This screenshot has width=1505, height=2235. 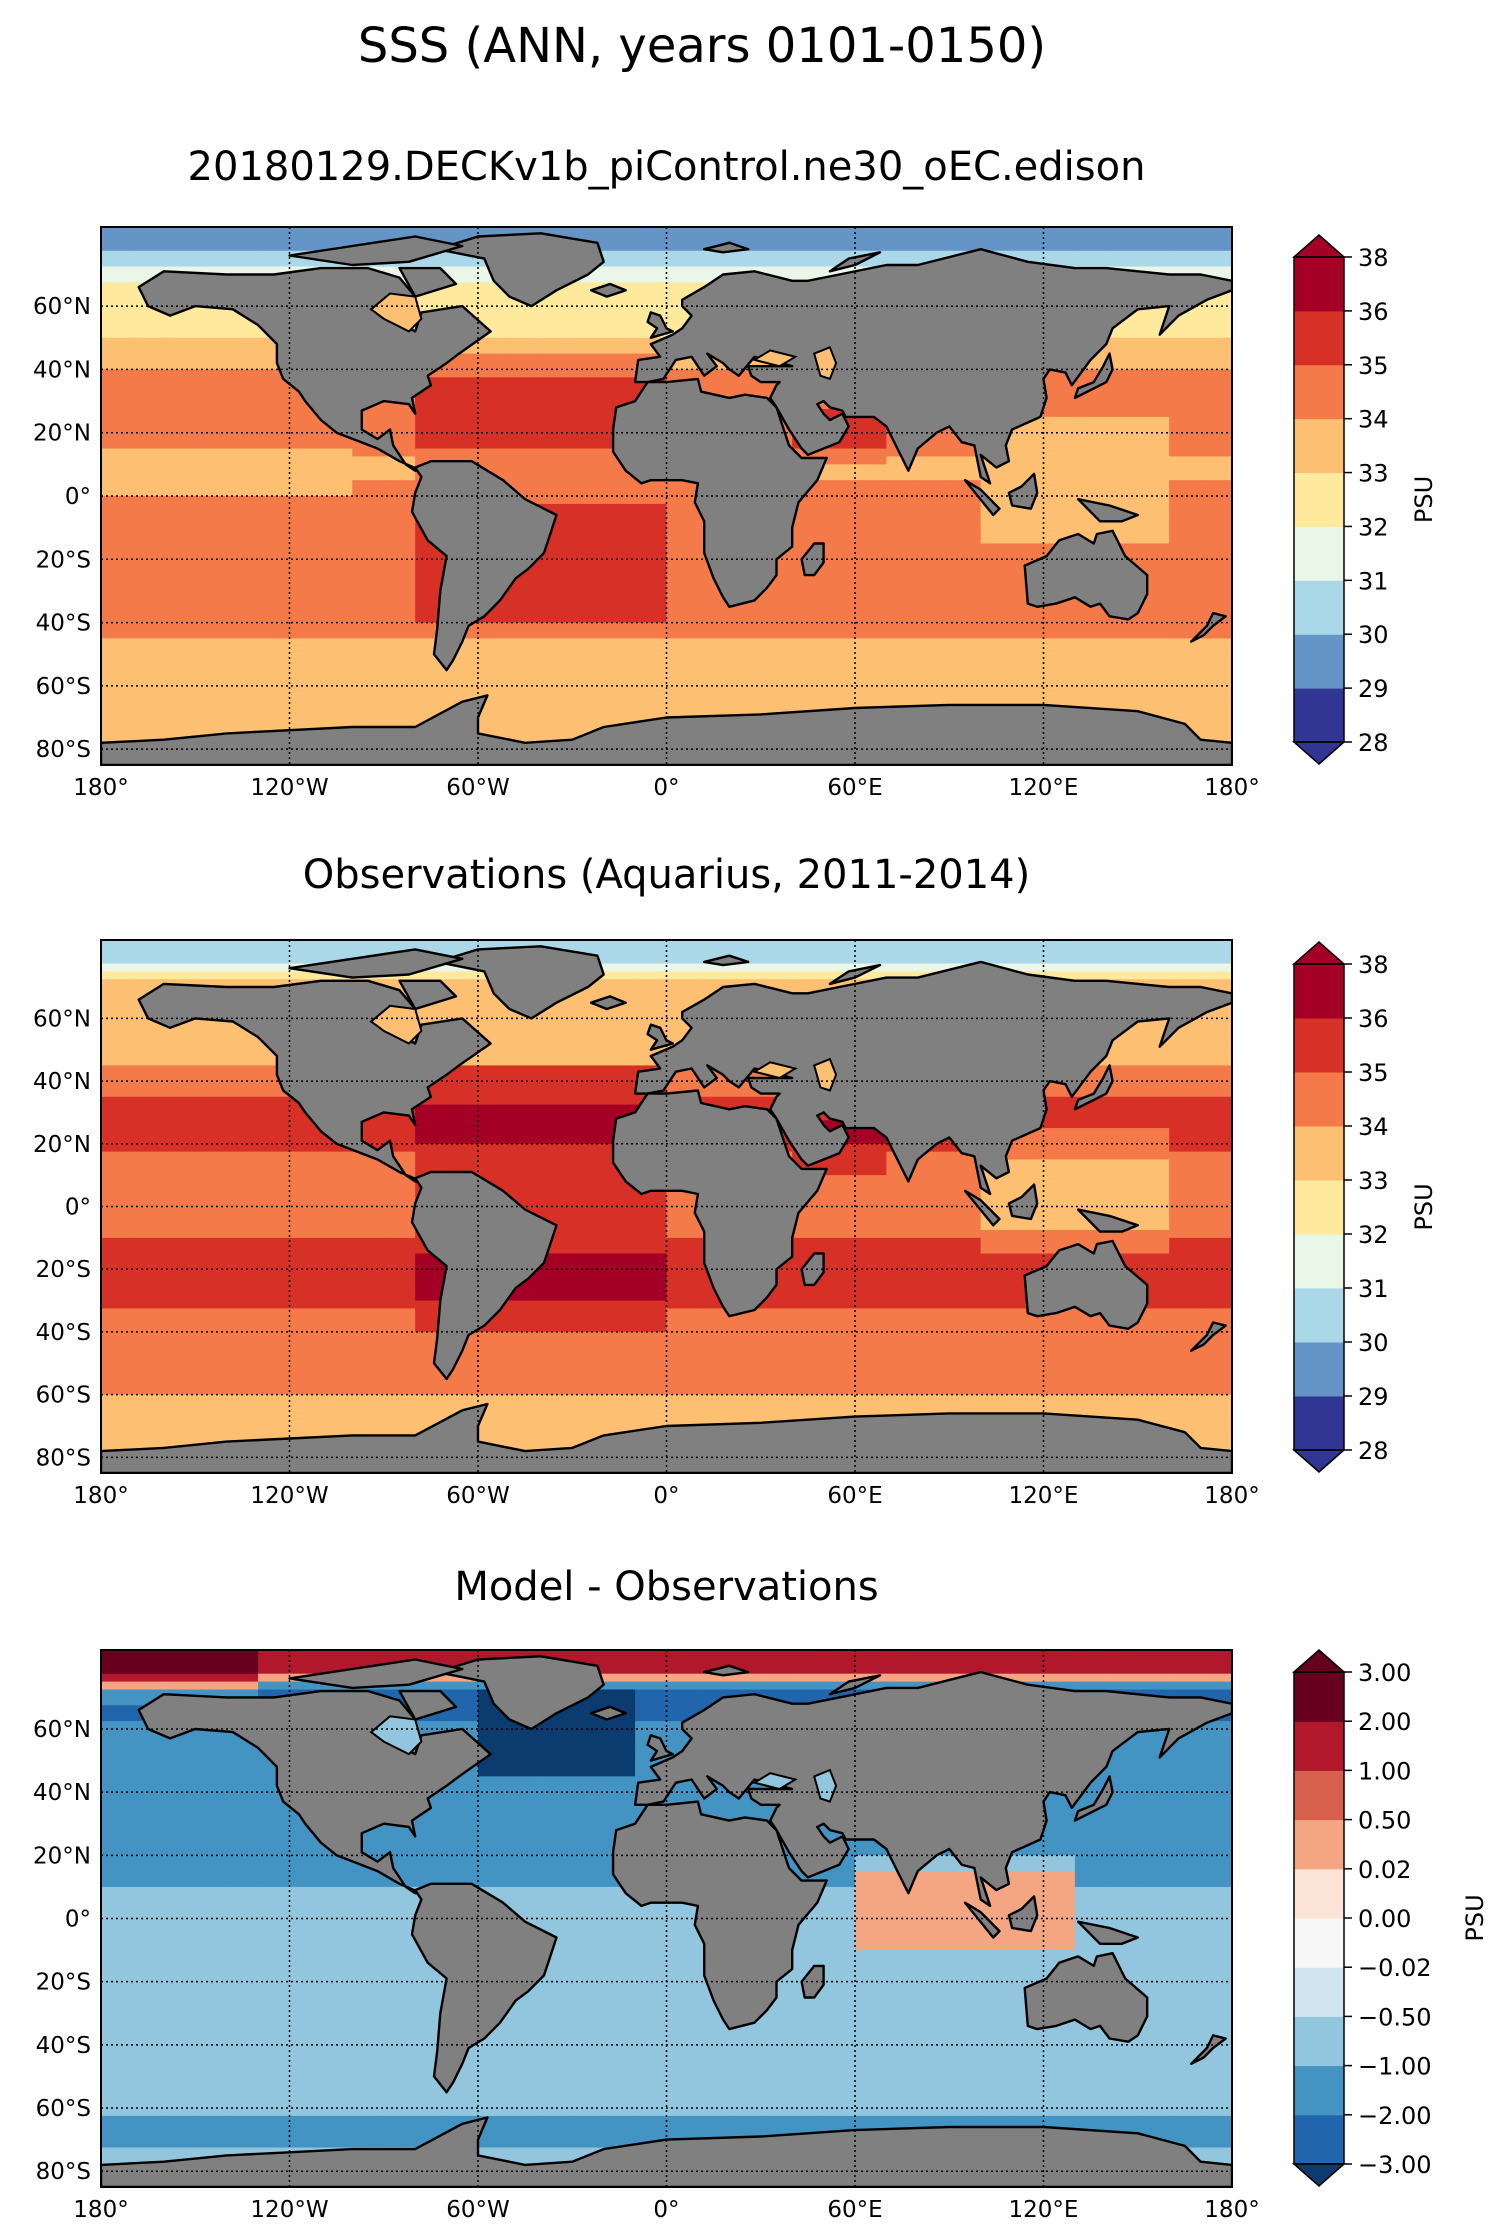 What do you see at coordinates (1319, 607) in the screenshot?
I see `colorbar-segment` at bounding box center [1319, 607].